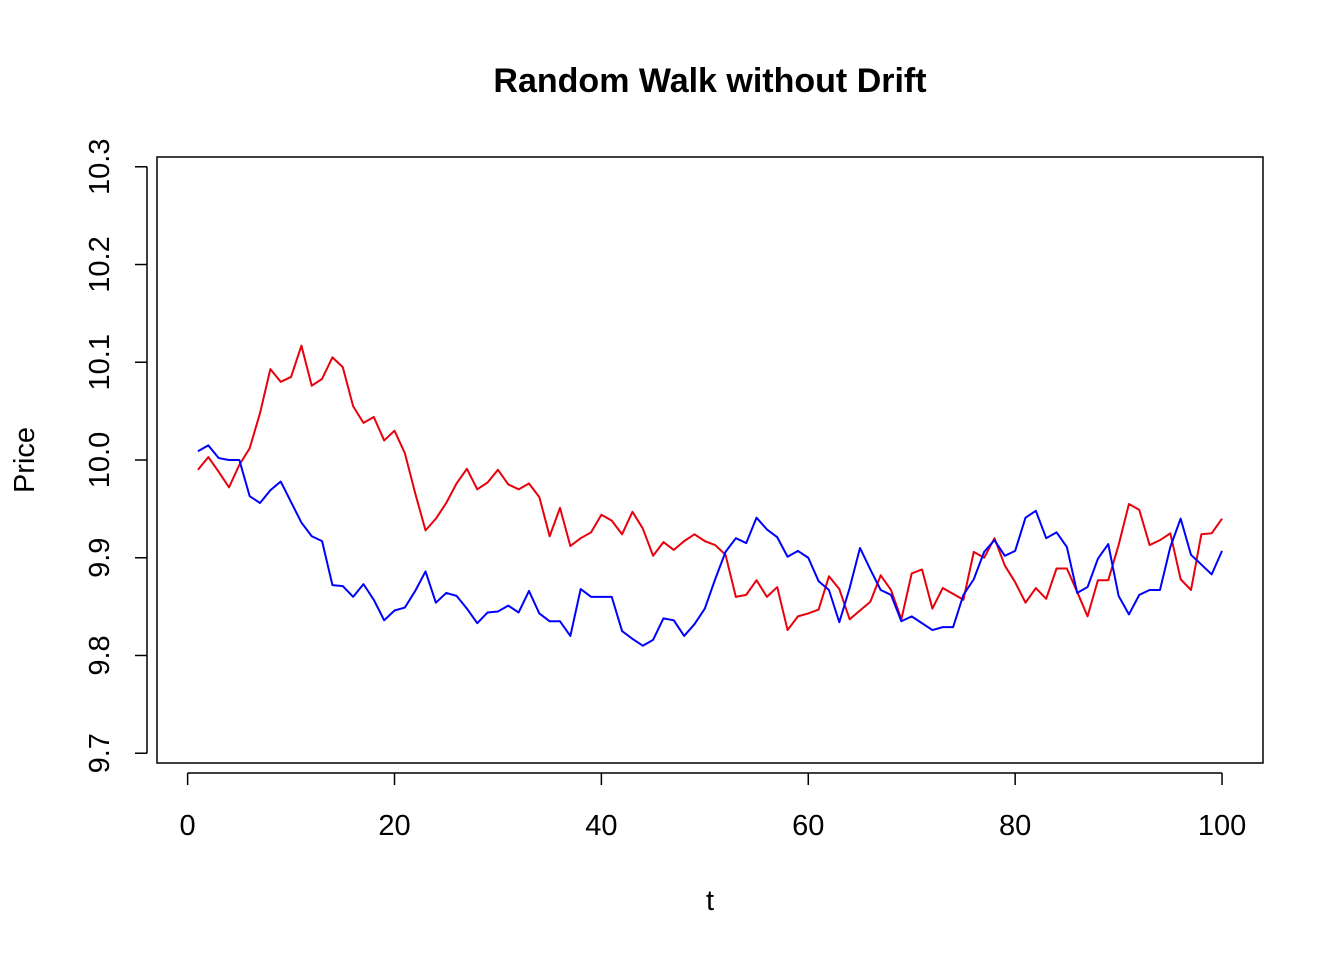  Describe the element at coordinates (100, 753) in the screenshot. I see `y-tick-label: 9.7` at that location.